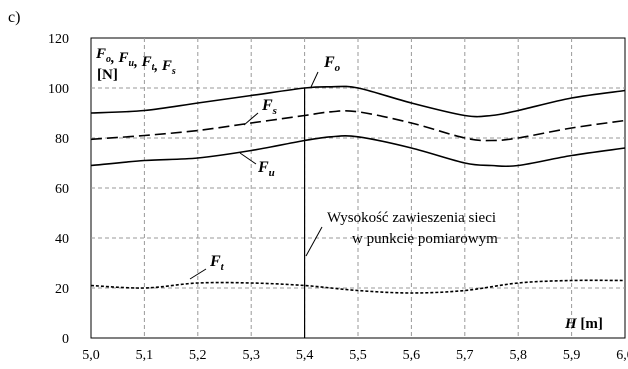  Describe the element at coordinates (62, 139) in the screenshot. I see `y-tick-label: 80` at that location.